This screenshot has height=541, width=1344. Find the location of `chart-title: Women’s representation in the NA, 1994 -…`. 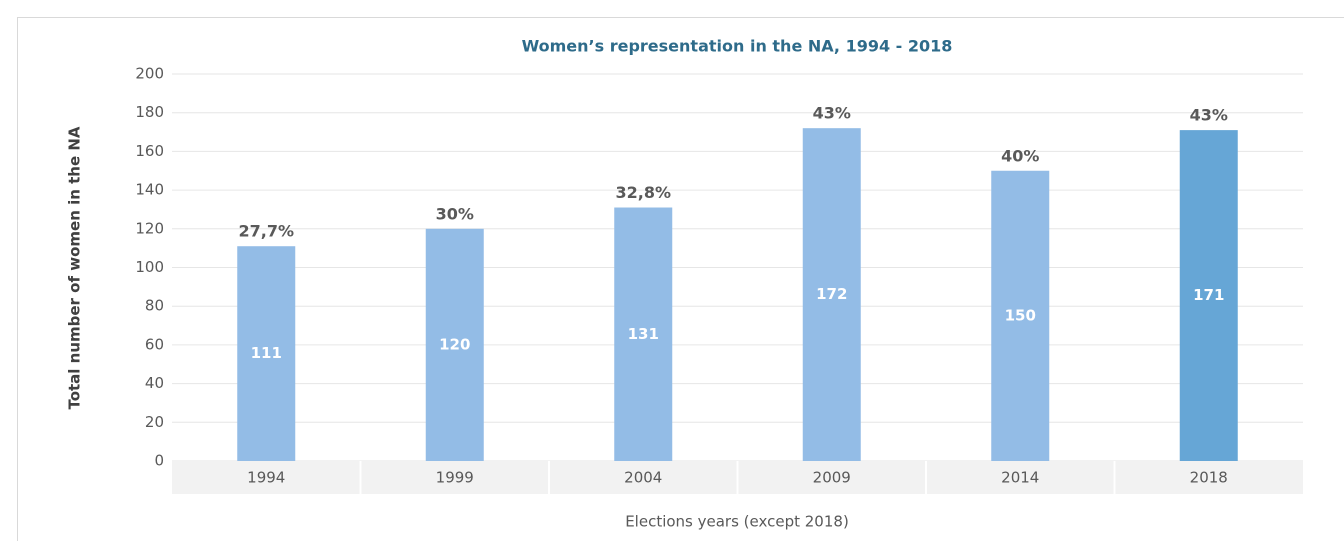

chart-title: Women’s representation in the NA, 1994 -… is located at coordinates (737, 46).